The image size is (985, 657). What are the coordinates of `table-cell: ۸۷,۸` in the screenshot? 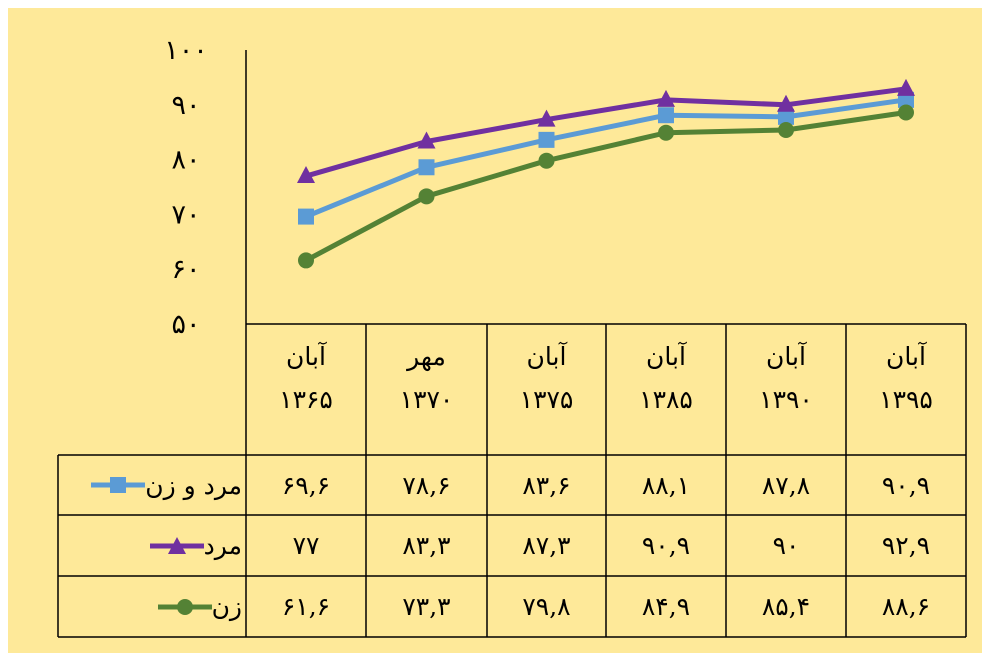 It's located at (786, 485).